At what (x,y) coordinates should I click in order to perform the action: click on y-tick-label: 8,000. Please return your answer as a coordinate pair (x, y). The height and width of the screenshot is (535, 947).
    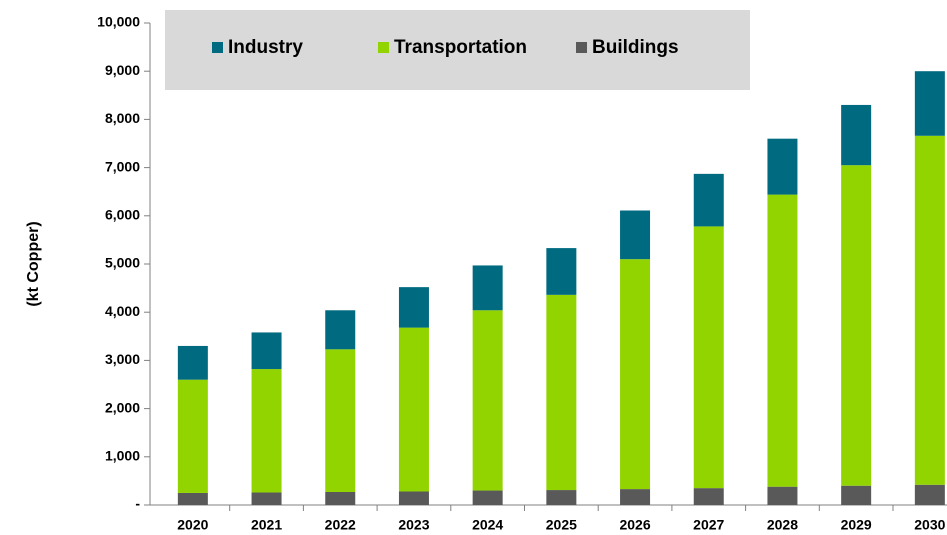
    Looking at the image, I should click on (122, 118).